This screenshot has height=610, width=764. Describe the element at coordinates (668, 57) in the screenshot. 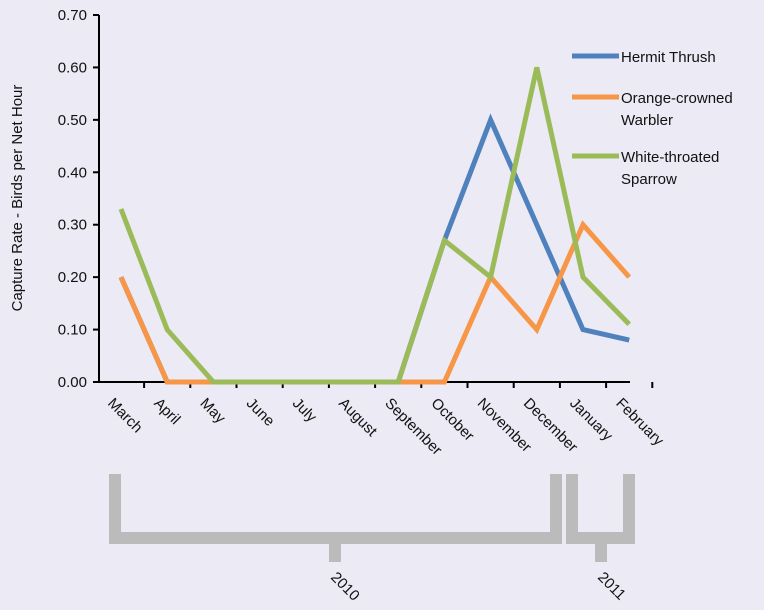

I see `legend-label: Hermit Thrush` at that location.